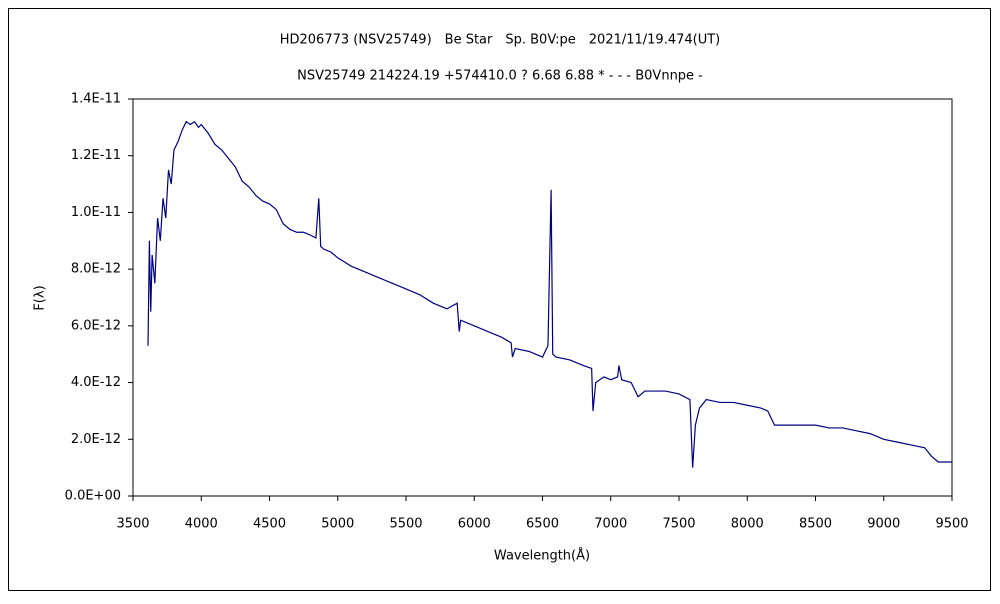 This screenshot has height=604, width=1000. Describe the element at coordinates (747, 524) in the screenshot. I see `x-tick-label: 8000` at that location.